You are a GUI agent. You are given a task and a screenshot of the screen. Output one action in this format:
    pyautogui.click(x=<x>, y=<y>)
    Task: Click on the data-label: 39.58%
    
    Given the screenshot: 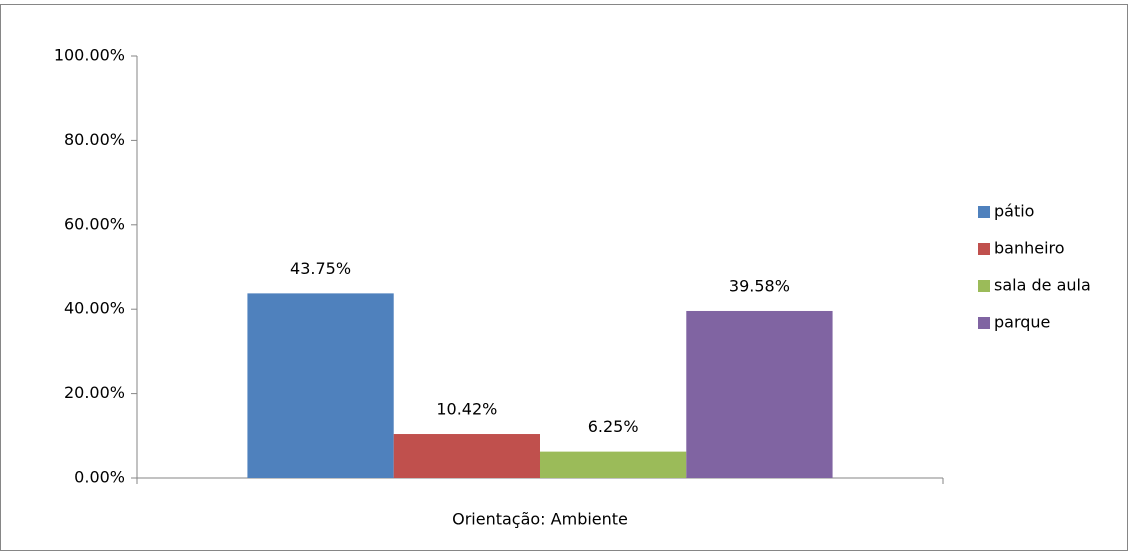 What is the action you would take?
    pyautogui.click(x=759, y=285)
    